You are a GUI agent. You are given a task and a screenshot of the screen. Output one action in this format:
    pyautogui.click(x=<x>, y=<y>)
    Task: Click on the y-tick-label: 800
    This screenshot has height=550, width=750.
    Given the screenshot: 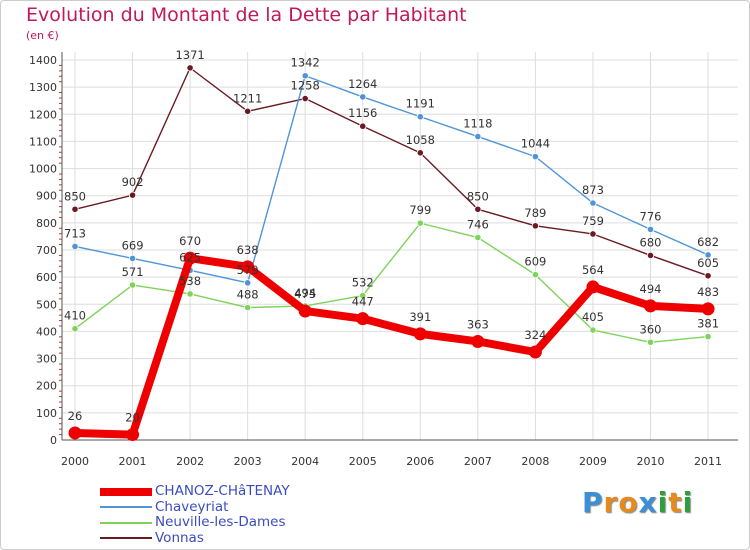 What is the action you would take?
    pyautogui.click(x=46, y=223)
    